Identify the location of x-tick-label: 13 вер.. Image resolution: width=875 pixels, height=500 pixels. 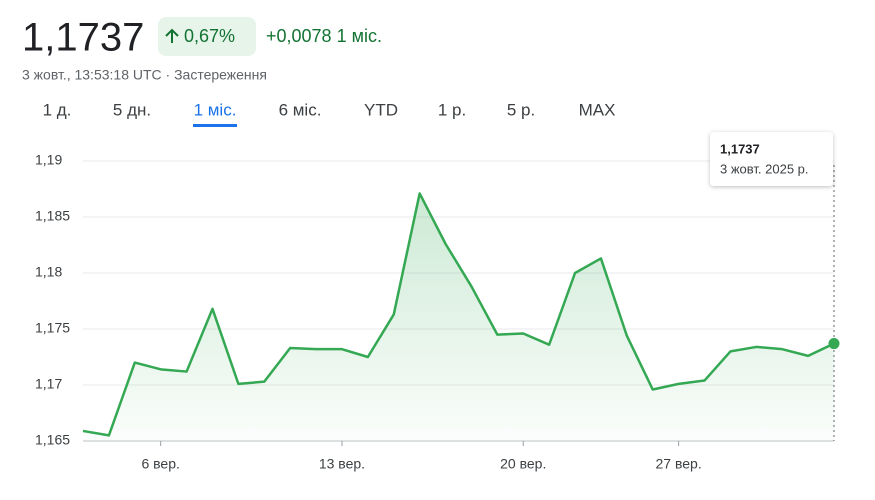
(342, 464).